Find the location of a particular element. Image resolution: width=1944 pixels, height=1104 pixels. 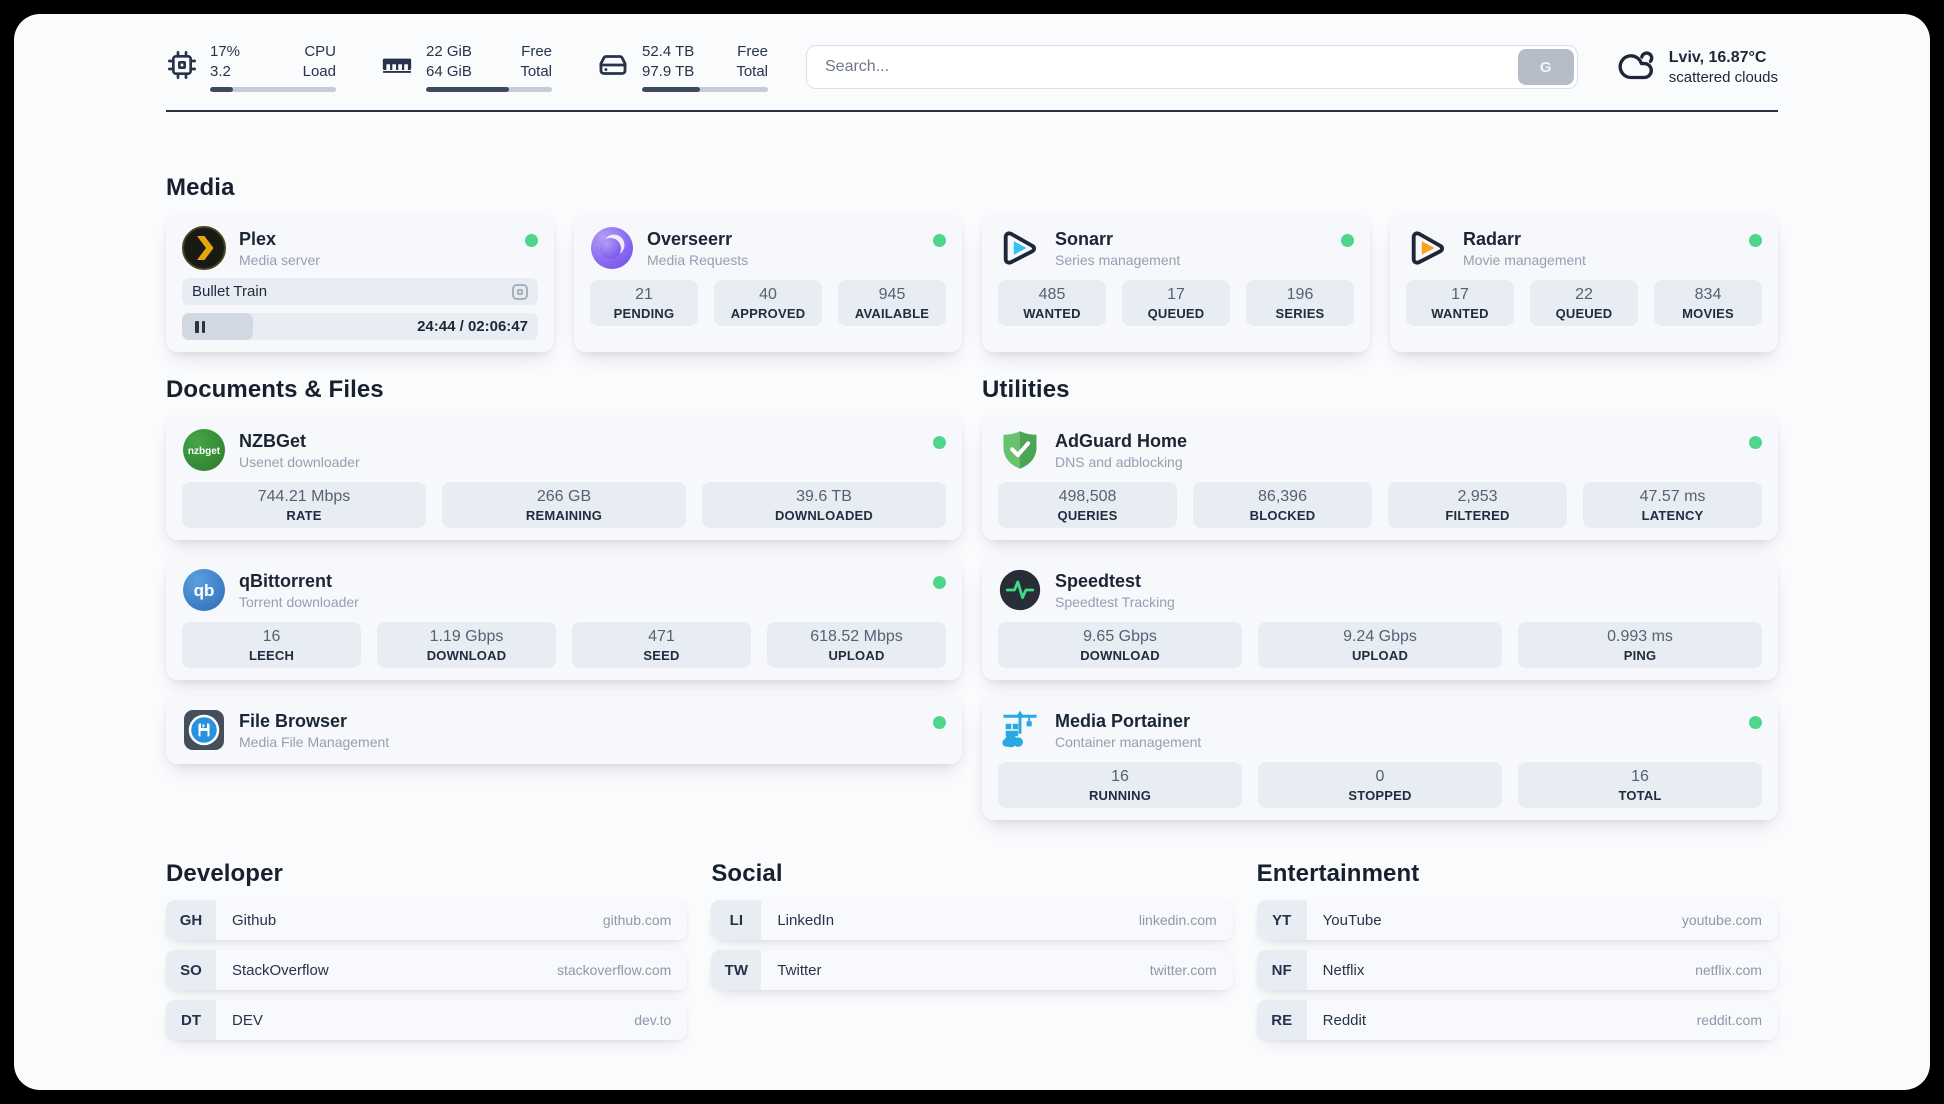

system-stats: 17% 3.2 CPU Load 22 GiB 64 GiB Free Total is located at coordinates (467, 67).